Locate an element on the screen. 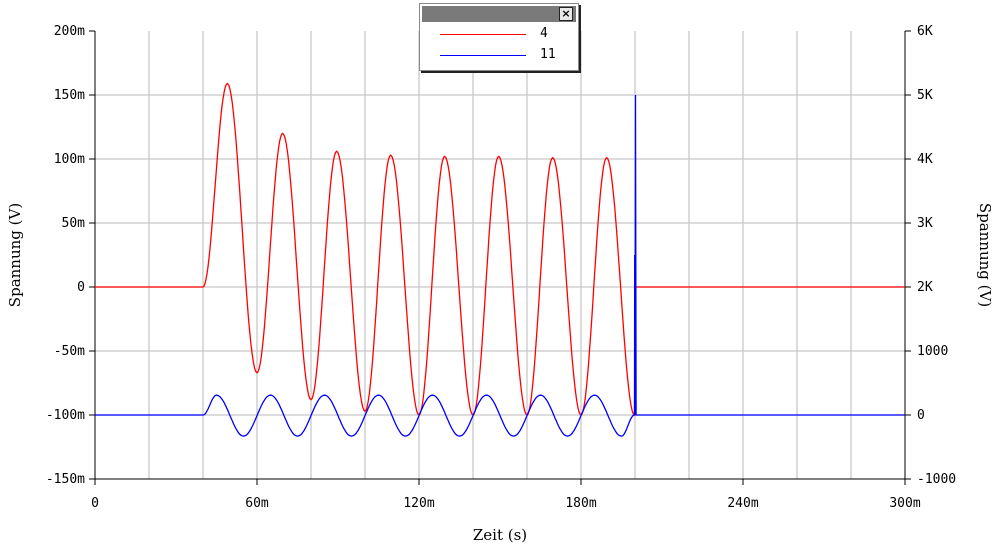  legend: × 4 11 is located at coordinates (499, 37).